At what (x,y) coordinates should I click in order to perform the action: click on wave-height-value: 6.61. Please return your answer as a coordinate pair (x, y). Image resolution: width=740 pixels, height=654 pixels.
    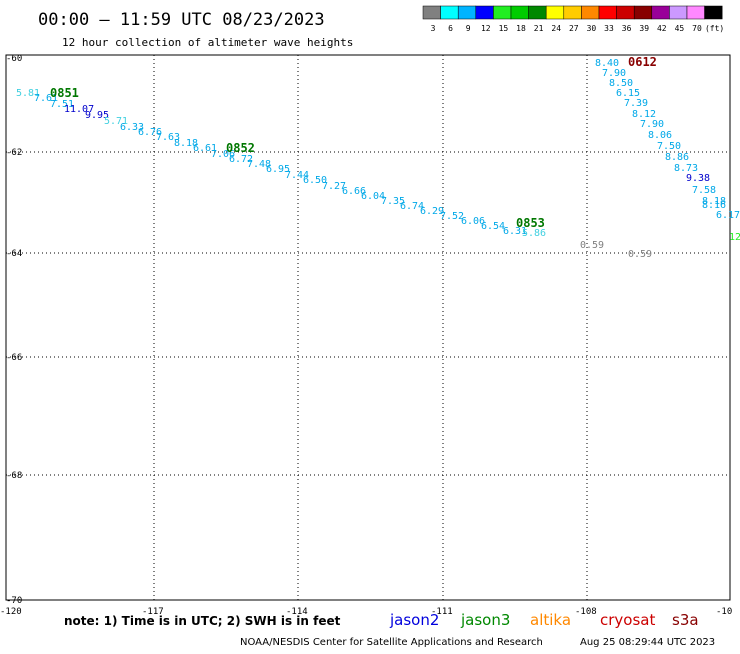
    Looking at the image, I should click on (205, 148).